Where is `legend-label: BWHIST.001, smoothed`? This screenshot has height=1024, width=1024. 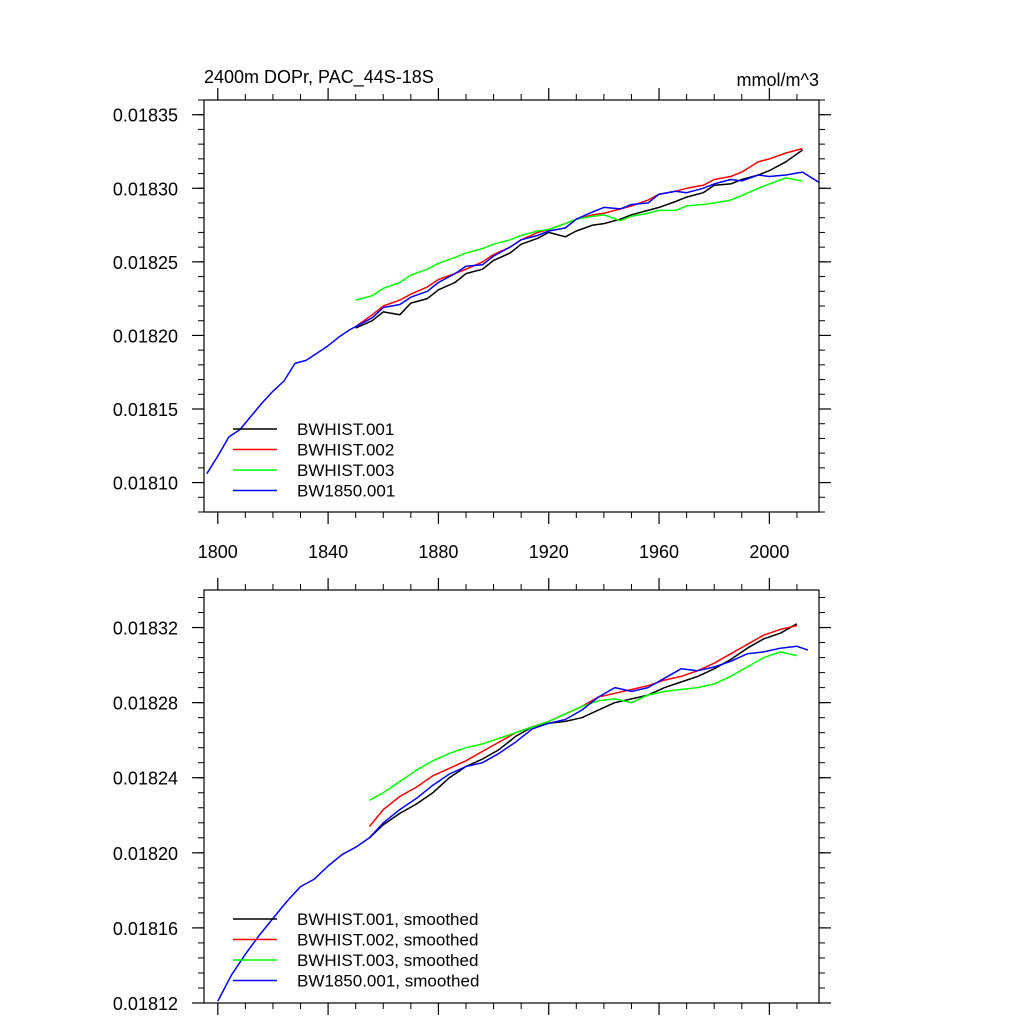 legend-label: BWHIST.001, smoothed is located at coordinates (387, 919).